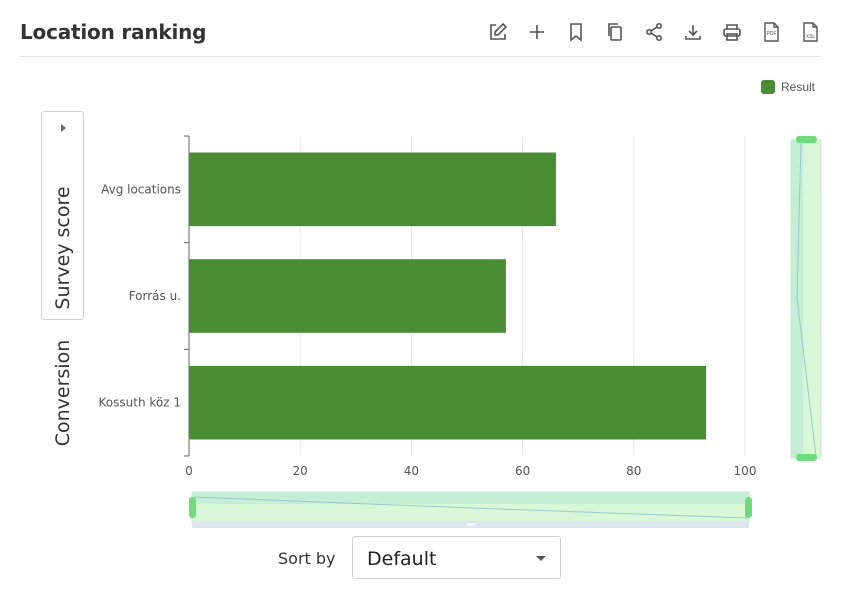 This screenshot has width=841, height=600. Describe the element at coordinates (576, 32) in the screenshot. I see `bookmark-icon` at that location.